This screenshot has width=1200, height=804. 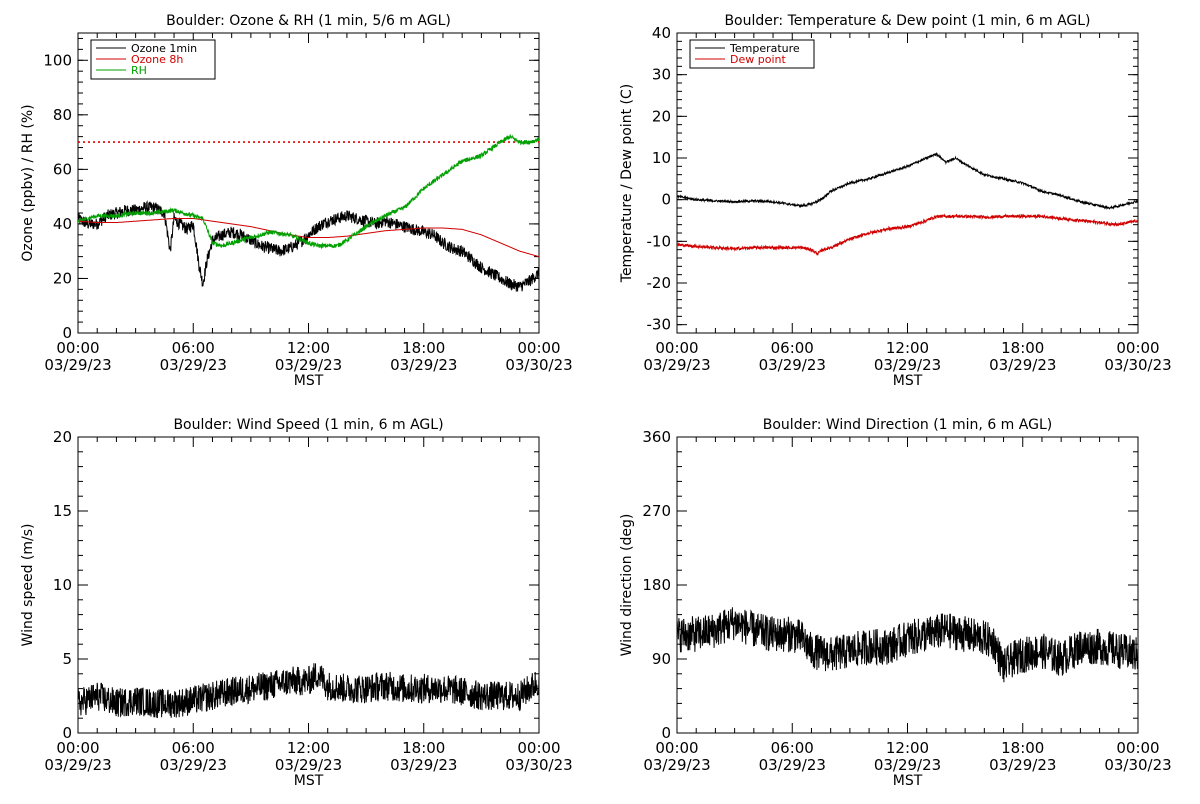 I want to click on y-axis-label: Temperature / Dew point (C), so click(x=627, y=183).